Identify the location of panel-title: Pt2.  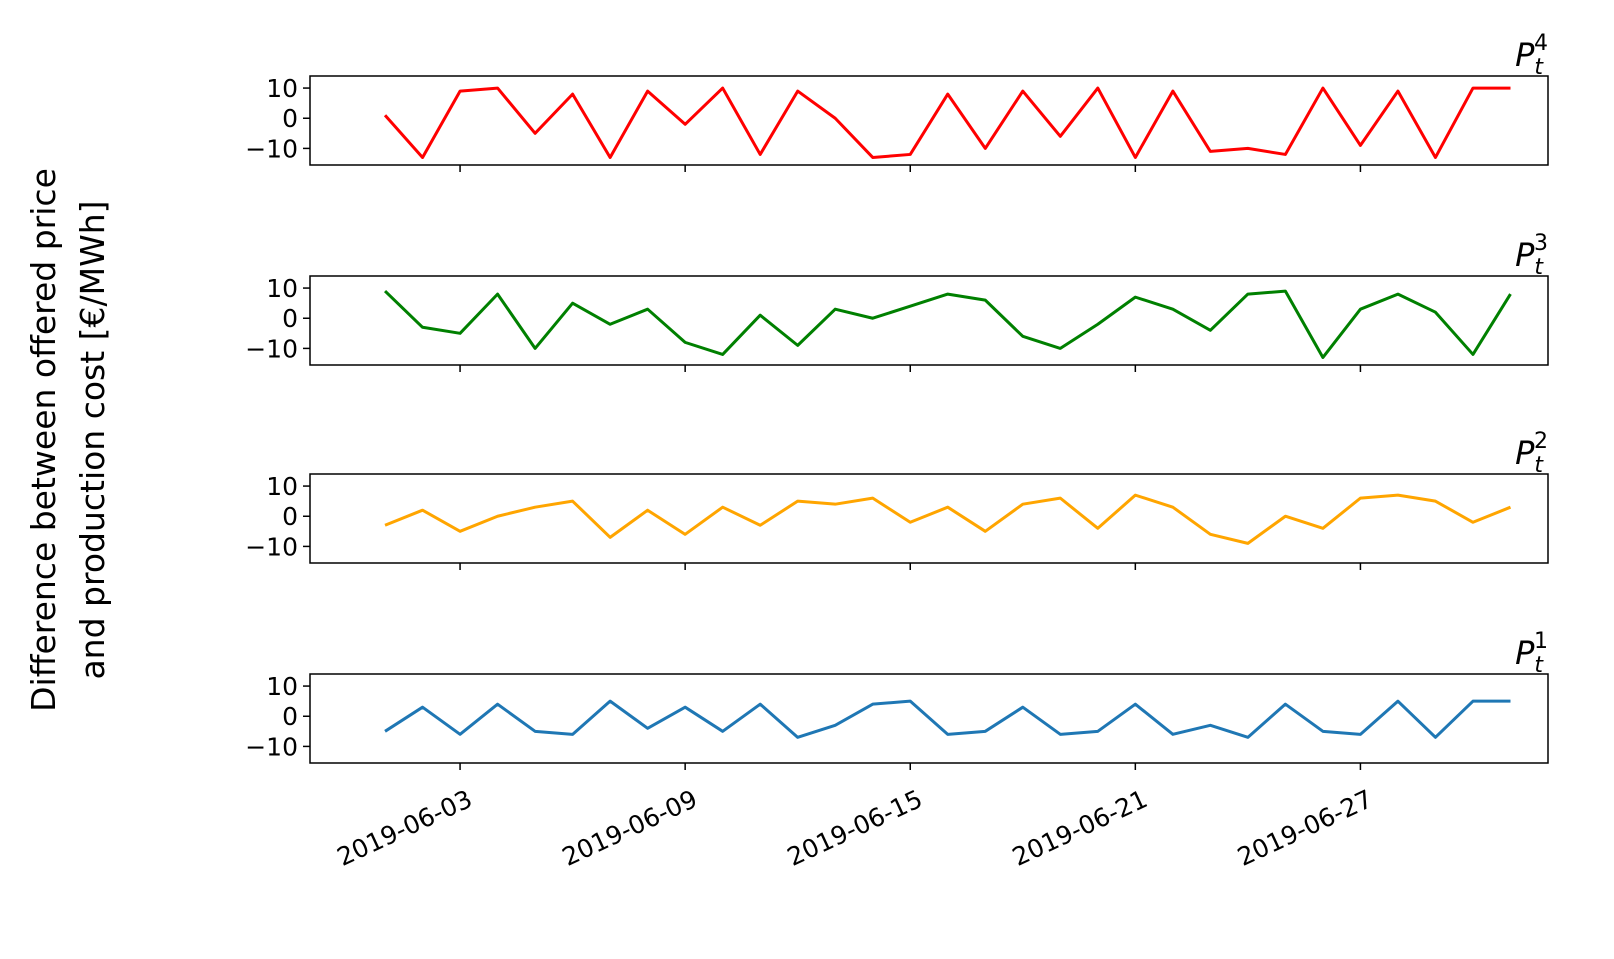
(1531, 453).